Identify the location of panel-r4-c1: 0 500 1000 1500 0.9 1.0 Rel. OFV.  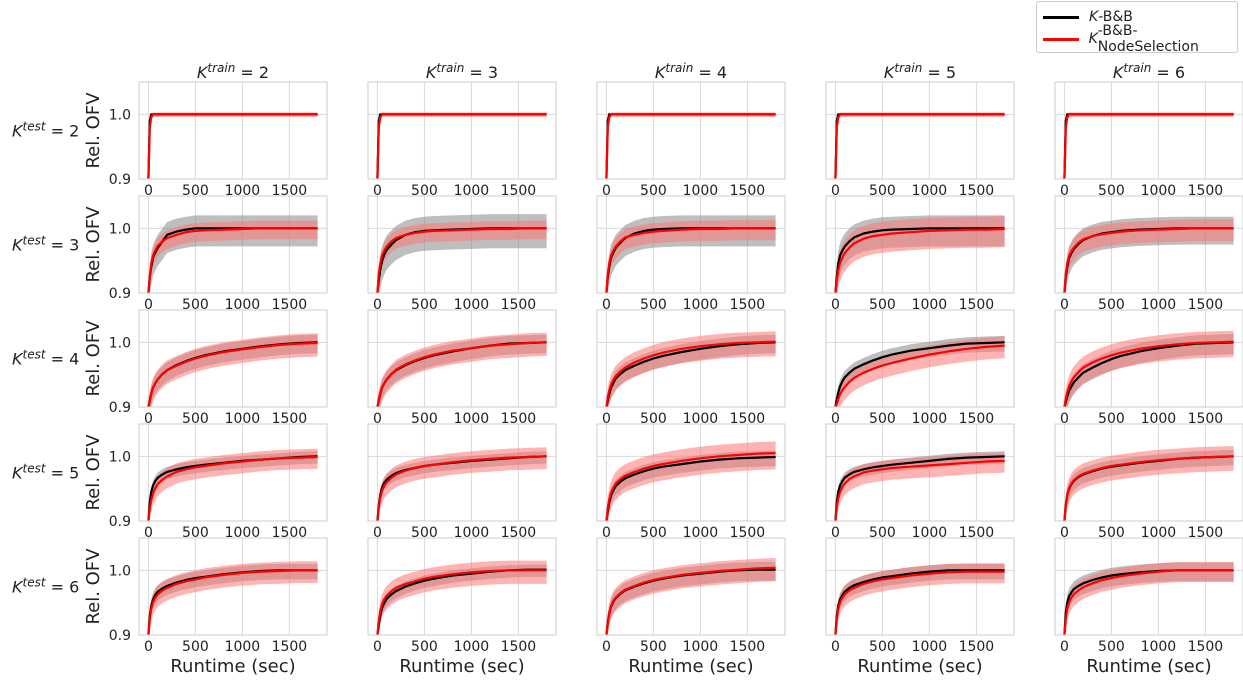
(205, 482).